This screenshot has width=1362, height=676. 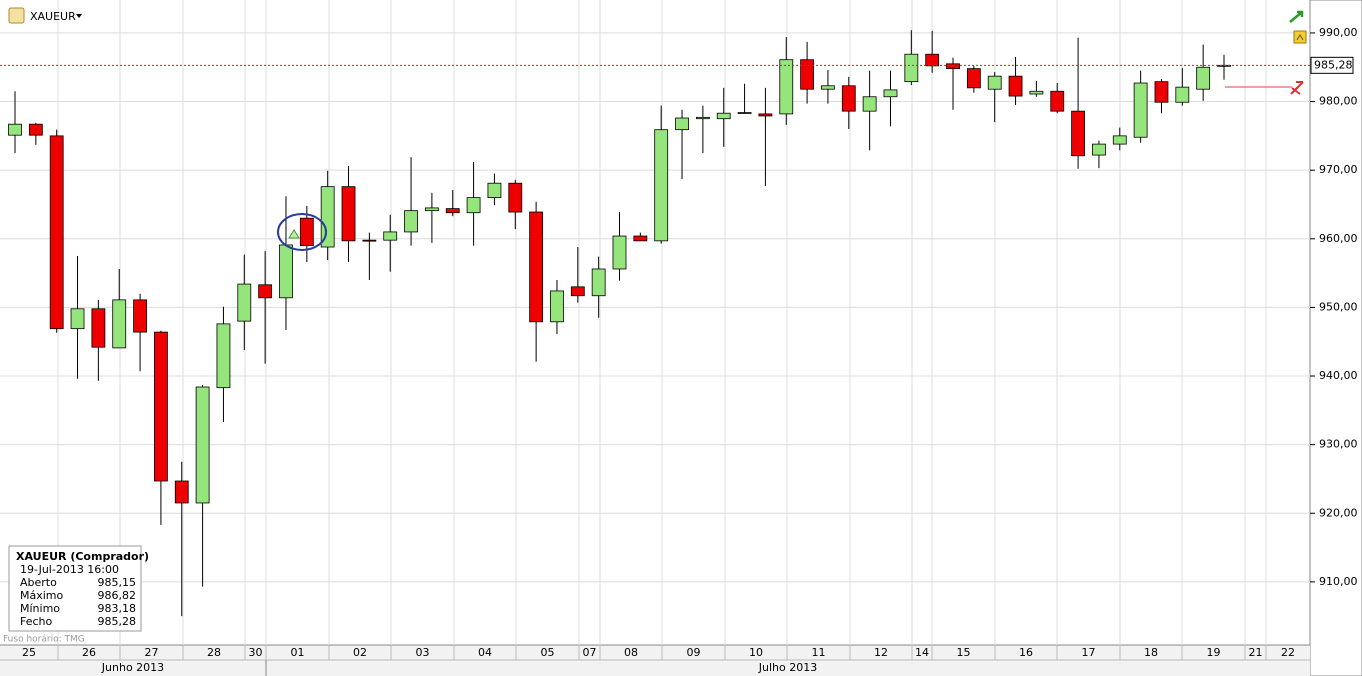 I want to click on x-tick-label: 07, so click(x=590, y=652).